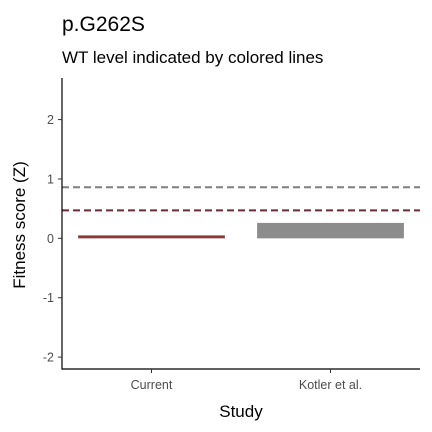 This screenshot has width=432, height=432. What do you see at coordinates (48, 358) in the screenshot?
I see `y-tick-label: -2` at bounding box center [48, 358].